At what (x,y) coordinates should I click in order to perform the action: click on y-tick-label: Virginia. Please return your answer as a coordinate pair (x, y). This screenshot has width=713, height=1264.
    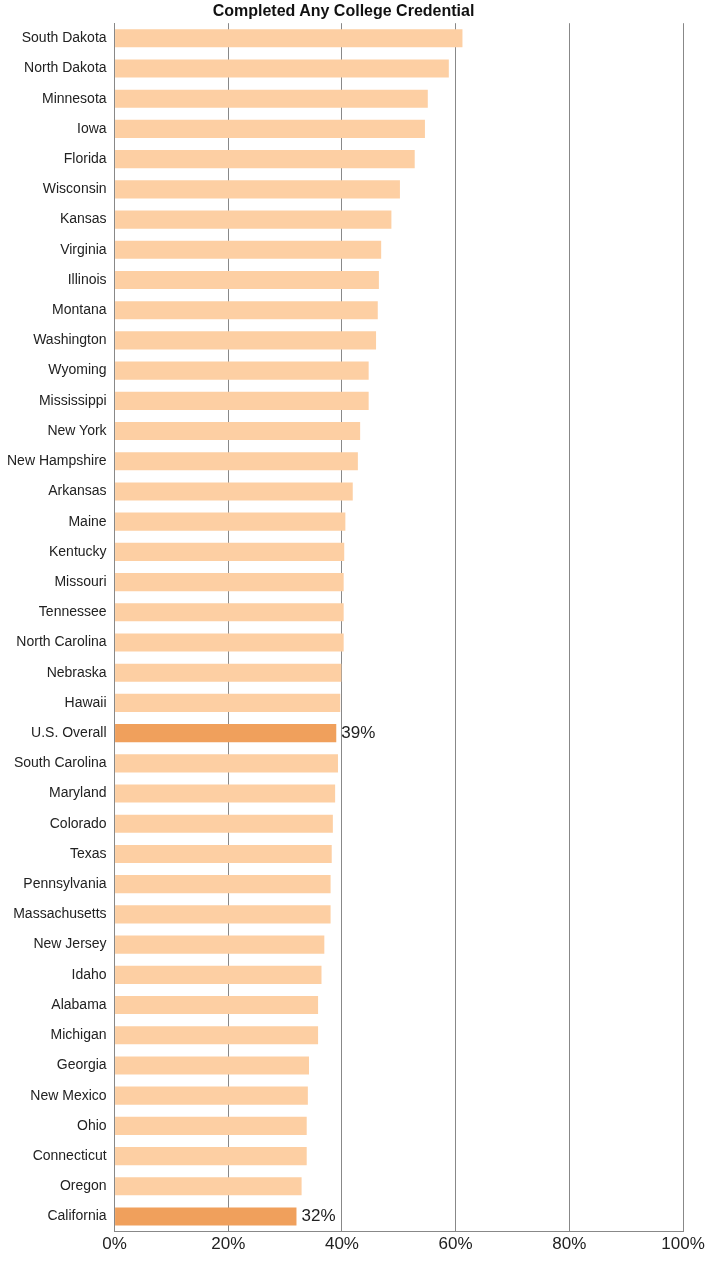
    Looking at the image, I should click on (83, 248).